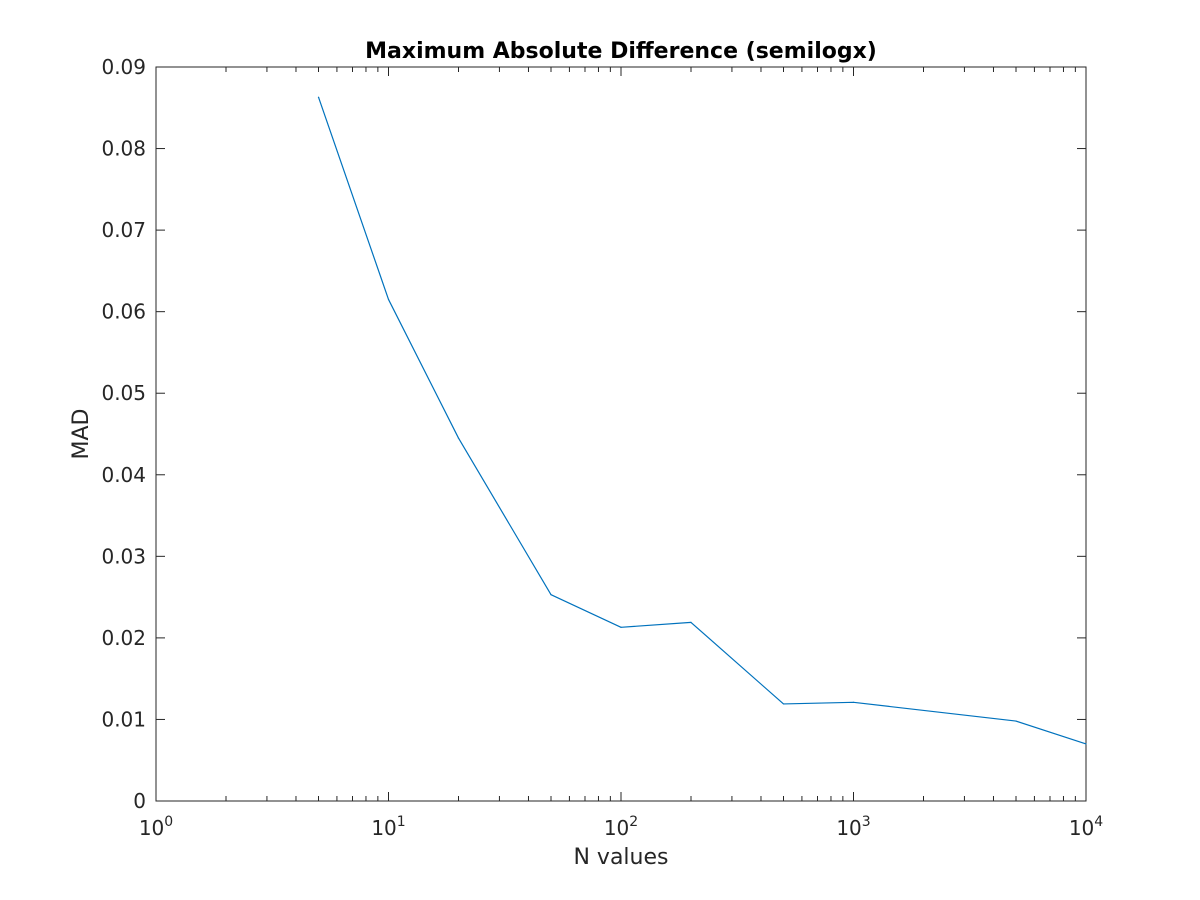 This screenshot has width=1200, height=900. Describe the element at coordinates (633, 822) in the screenshot. I see `x-tick-exponent: 2` at that location.